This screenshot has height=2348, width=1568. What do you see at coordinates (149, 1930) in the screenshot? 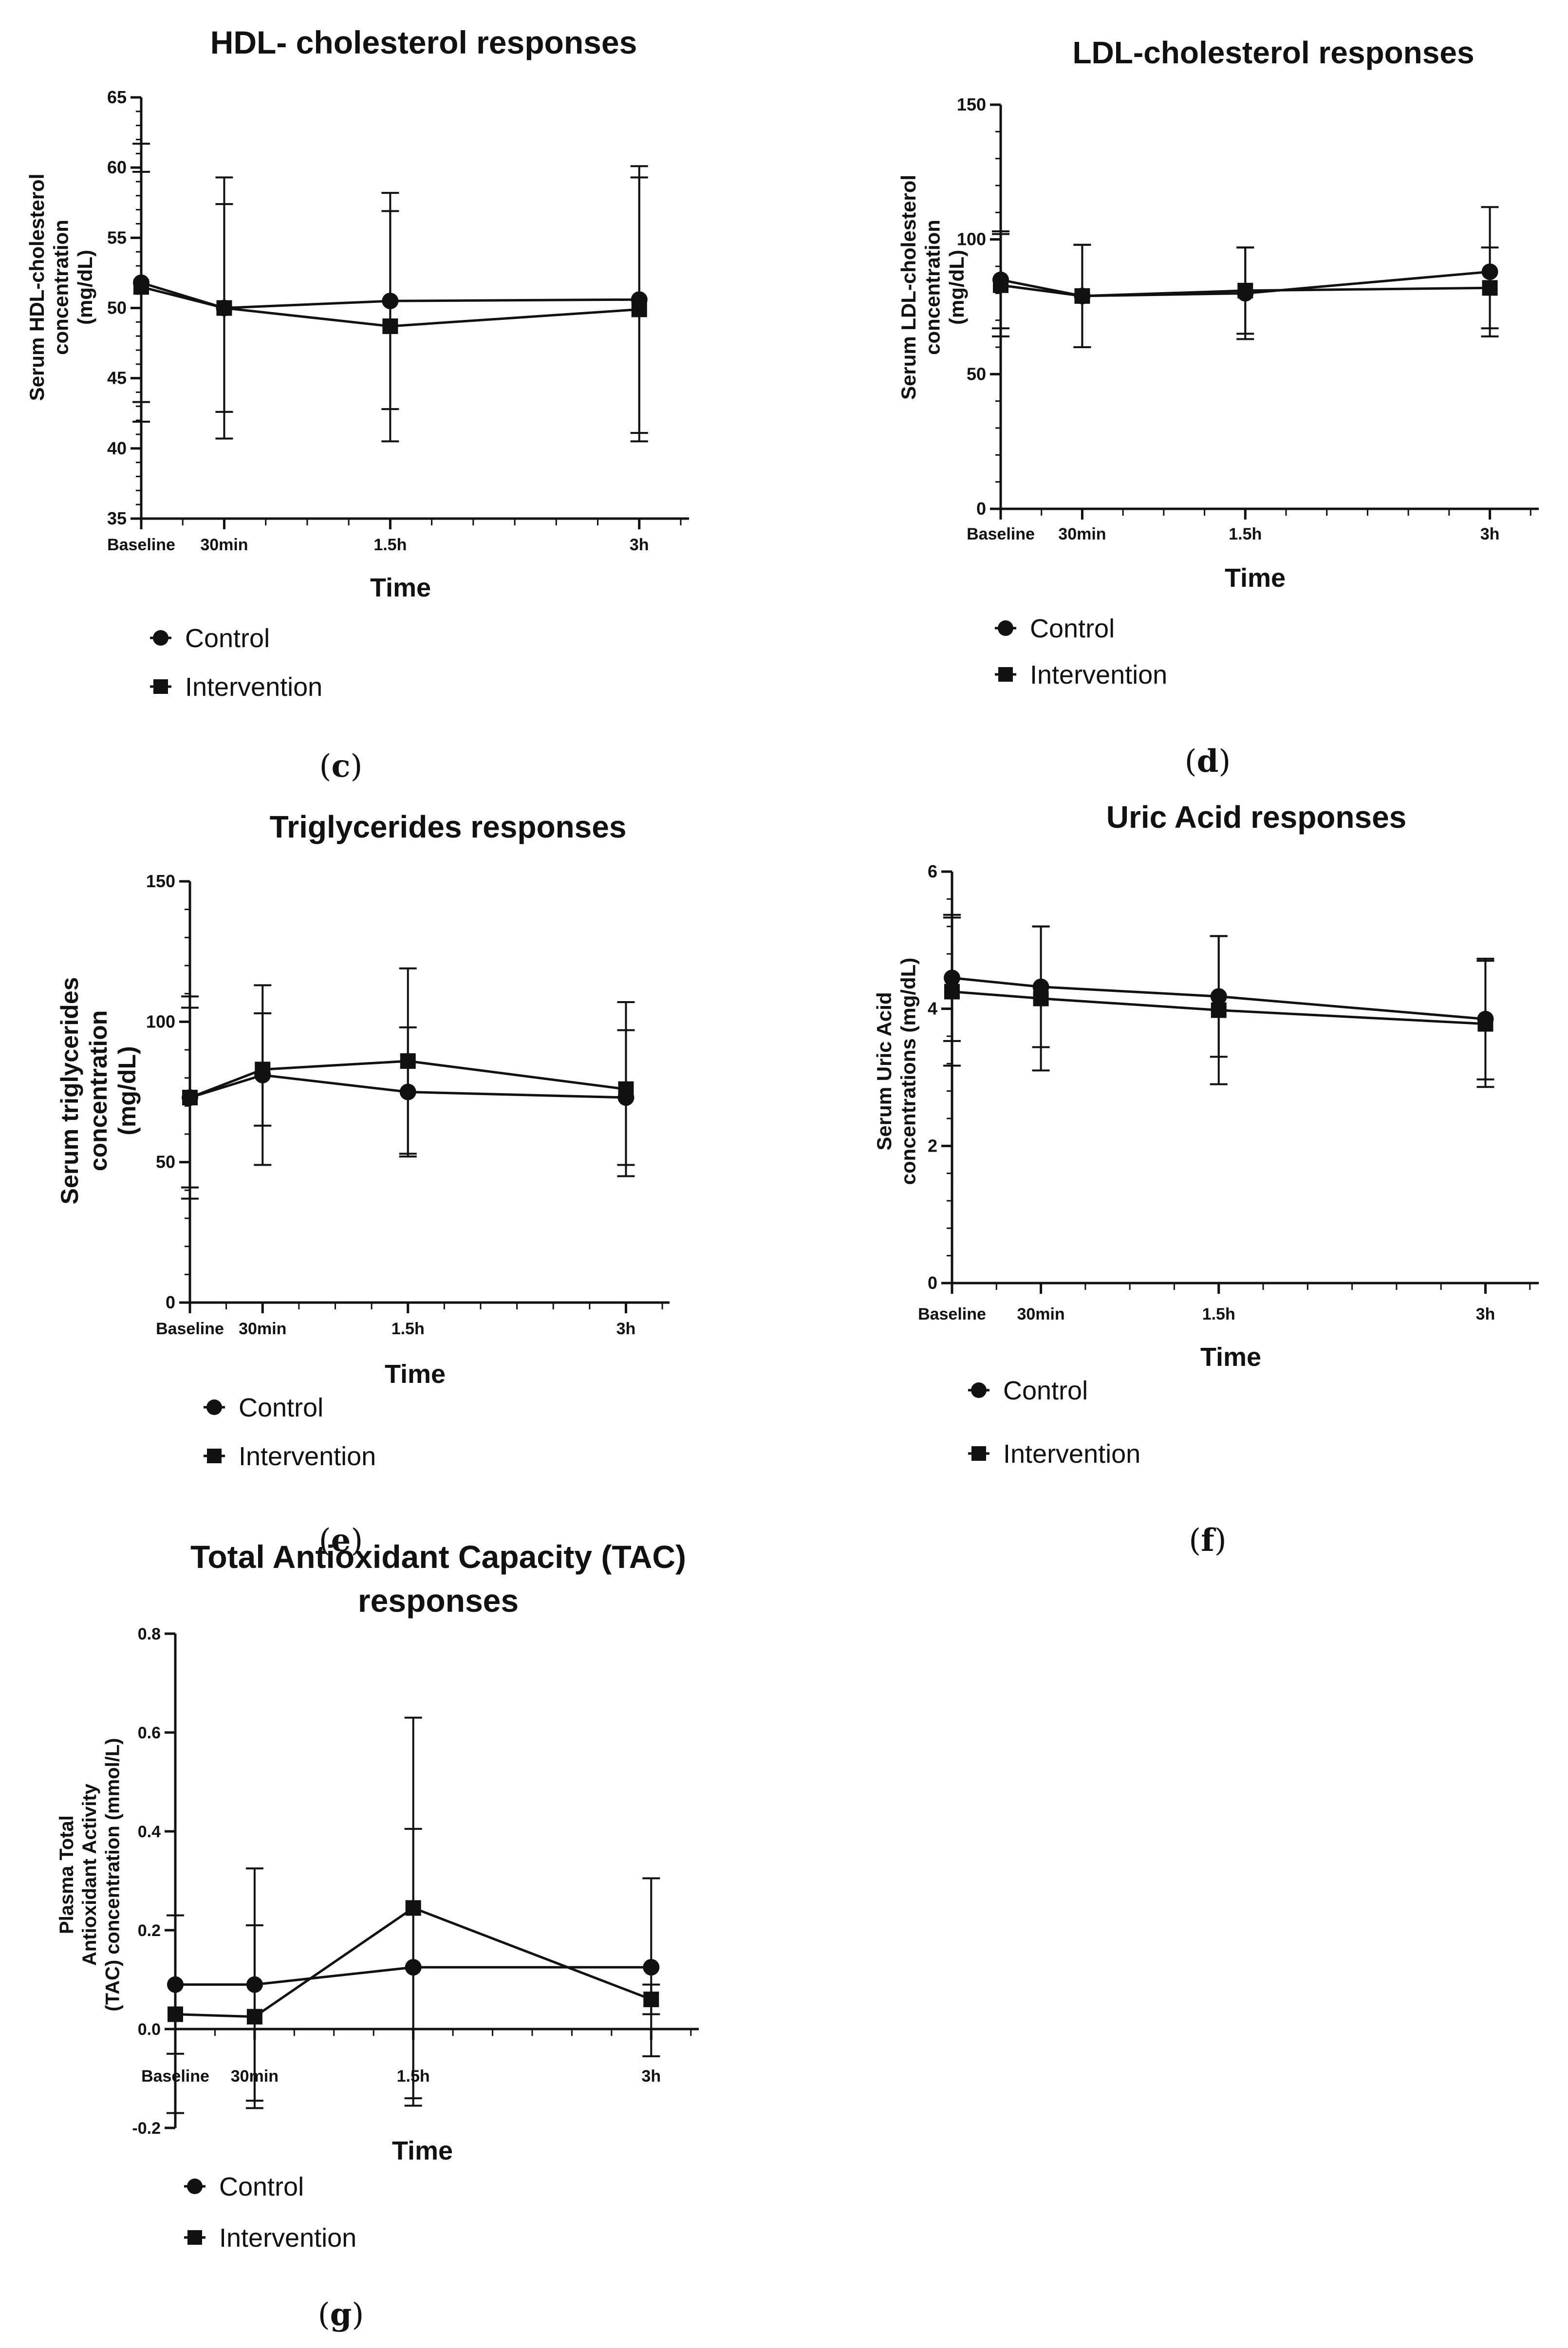
I see `y-tick-label: 0.2` at bounding box center [149, 1930].